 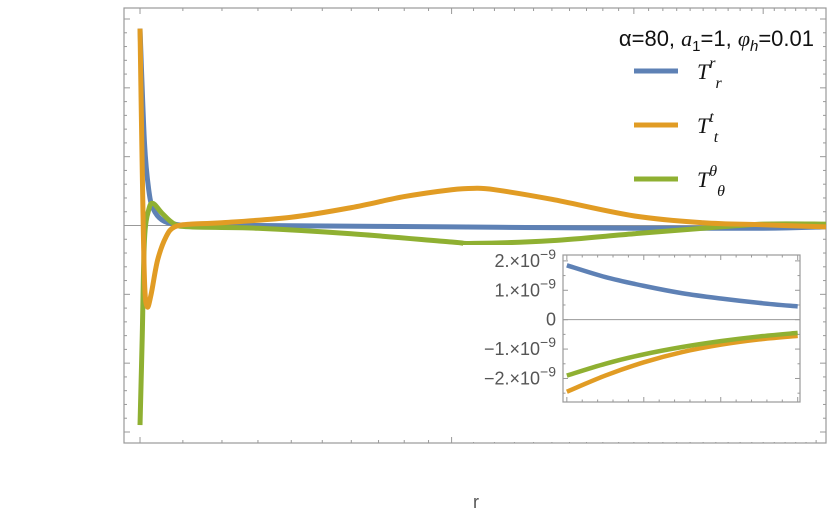 I want to click on inset-y-tick-label: 2.×10−9, so click(x=525, y=258).